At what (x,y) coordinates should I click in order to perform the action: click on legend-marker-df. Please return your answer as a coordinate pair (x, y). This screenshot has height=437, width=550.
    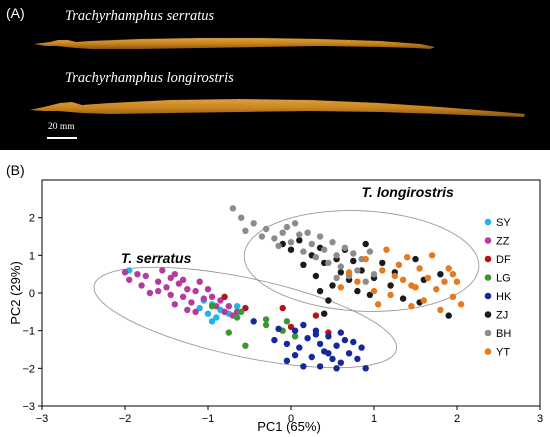
    Looking at the image, I should click on (488, 259).